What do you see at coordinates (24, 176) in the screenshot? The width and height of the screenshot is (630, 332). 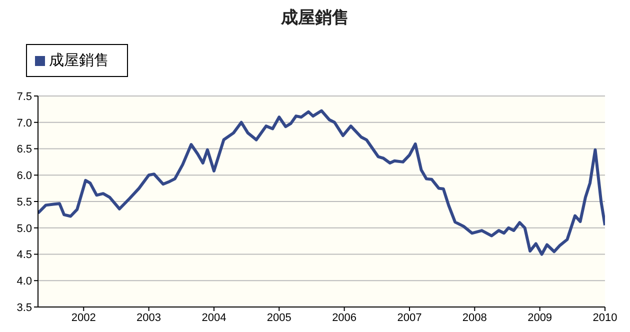 I see `y-tick-label: 6.0` at bounding box center [24, 176].